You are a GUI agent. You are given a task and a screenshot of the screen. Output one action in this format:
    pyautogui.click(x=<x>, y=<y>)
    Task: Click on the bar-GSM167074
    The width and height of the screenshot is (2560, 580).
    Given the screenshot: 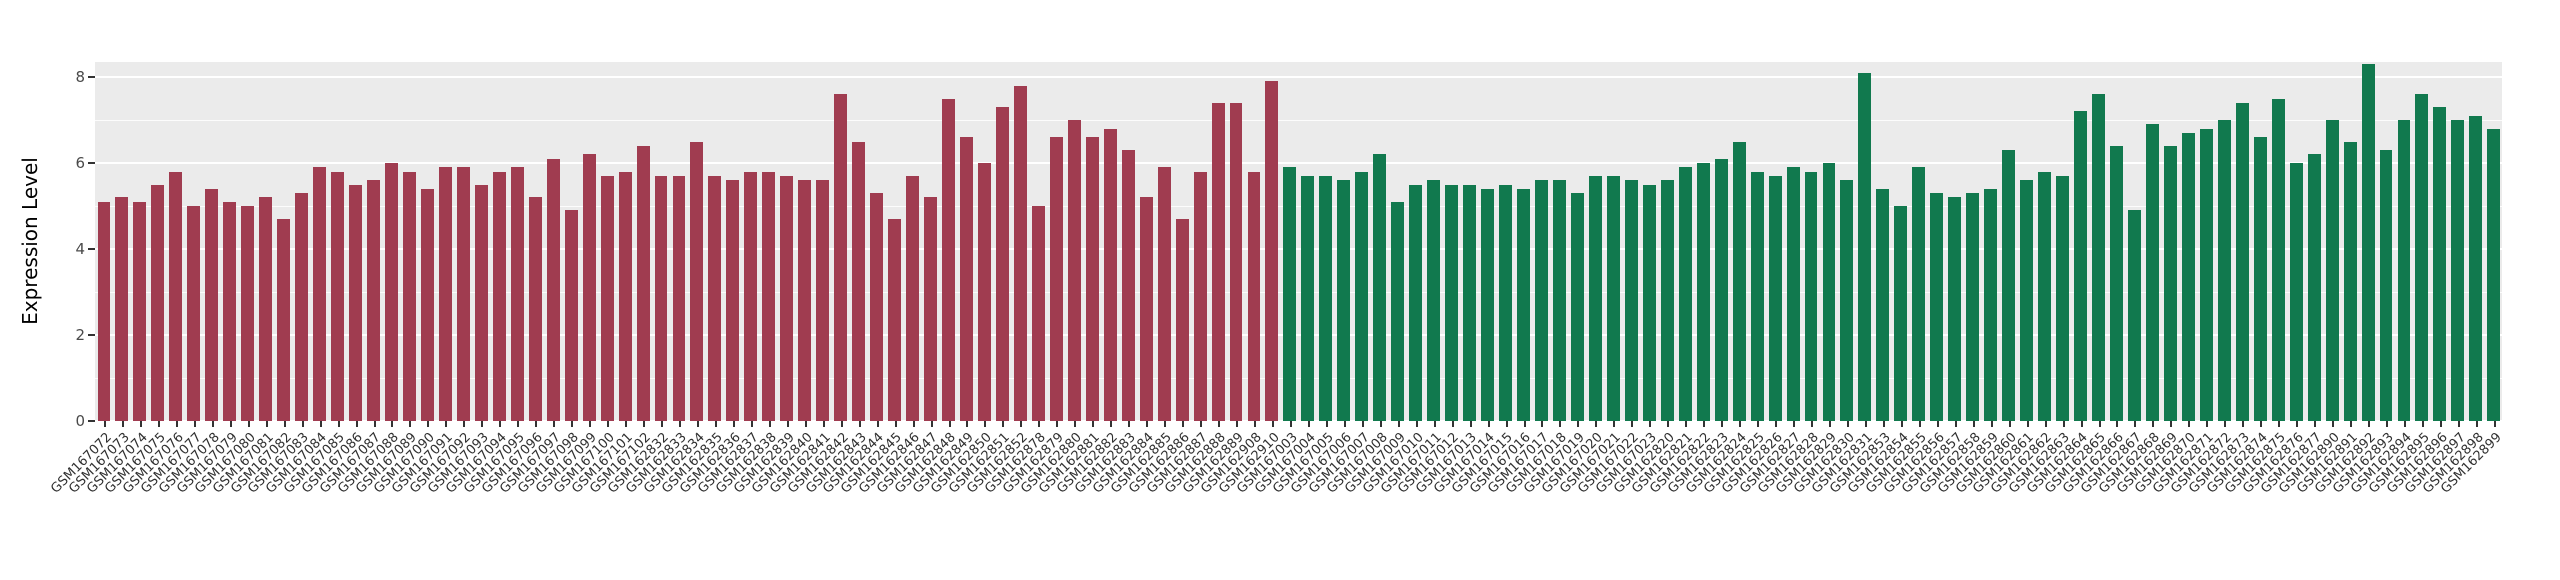 What is the action you would take?
    pyautogui.click(x=140, y=311)
    